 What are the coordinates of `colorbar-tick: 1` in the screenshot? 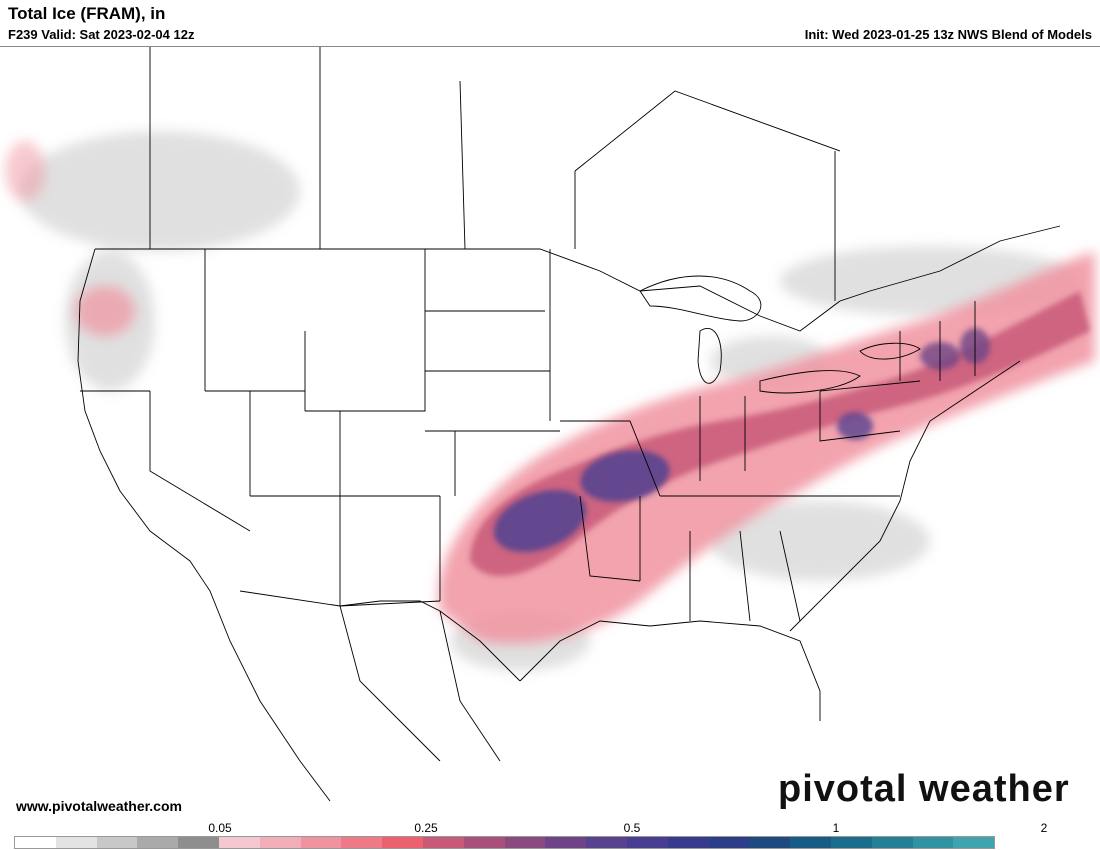 It's located at (836, 828).